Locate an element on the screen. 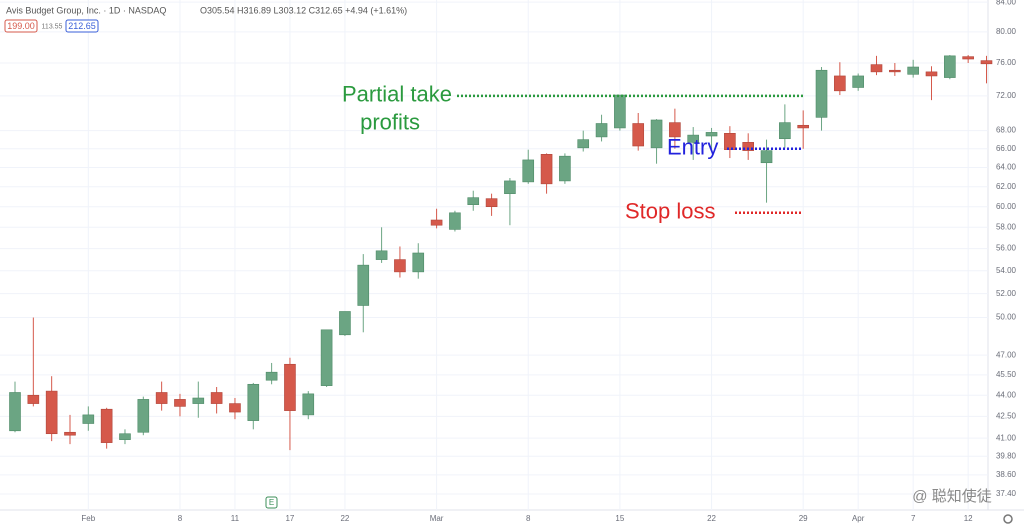 The width and height of the screenshot is (1024, 527). x-tick-label: 12 is located at coordinates (968, 518).